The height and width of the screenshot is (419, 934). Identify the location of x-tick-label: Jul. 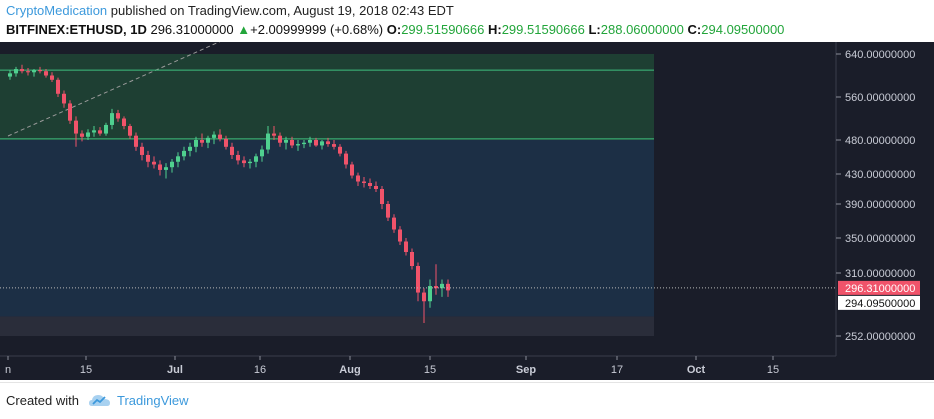
(175, 370).